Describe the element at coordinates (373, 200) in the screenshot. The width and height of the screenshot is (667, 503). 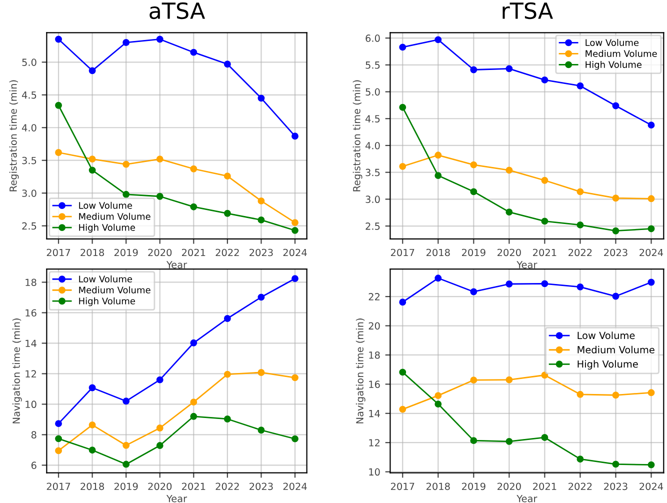
I see `y-tick-label: 3.0` at that location.